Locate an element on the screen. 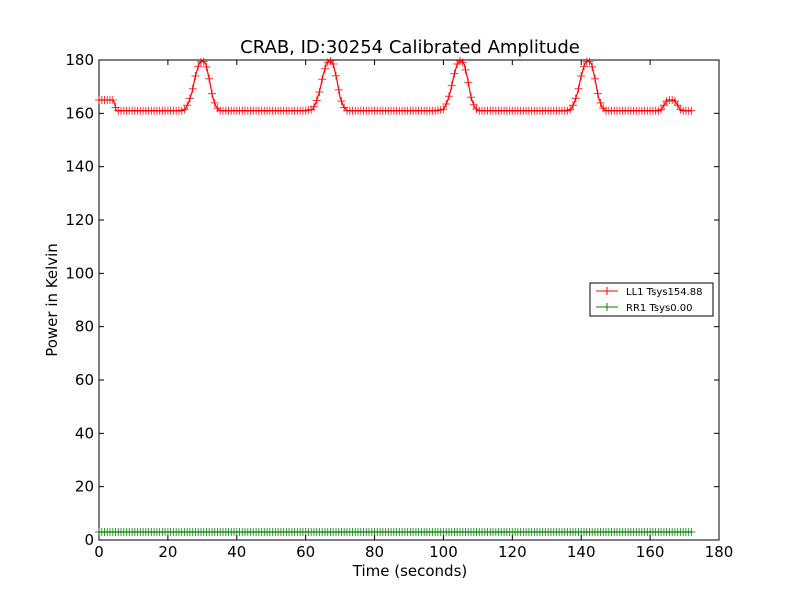 The height and width of the screenshot is (600, 800). y-axis-label: Power in Kelvin is located at coordinates (52, 300).